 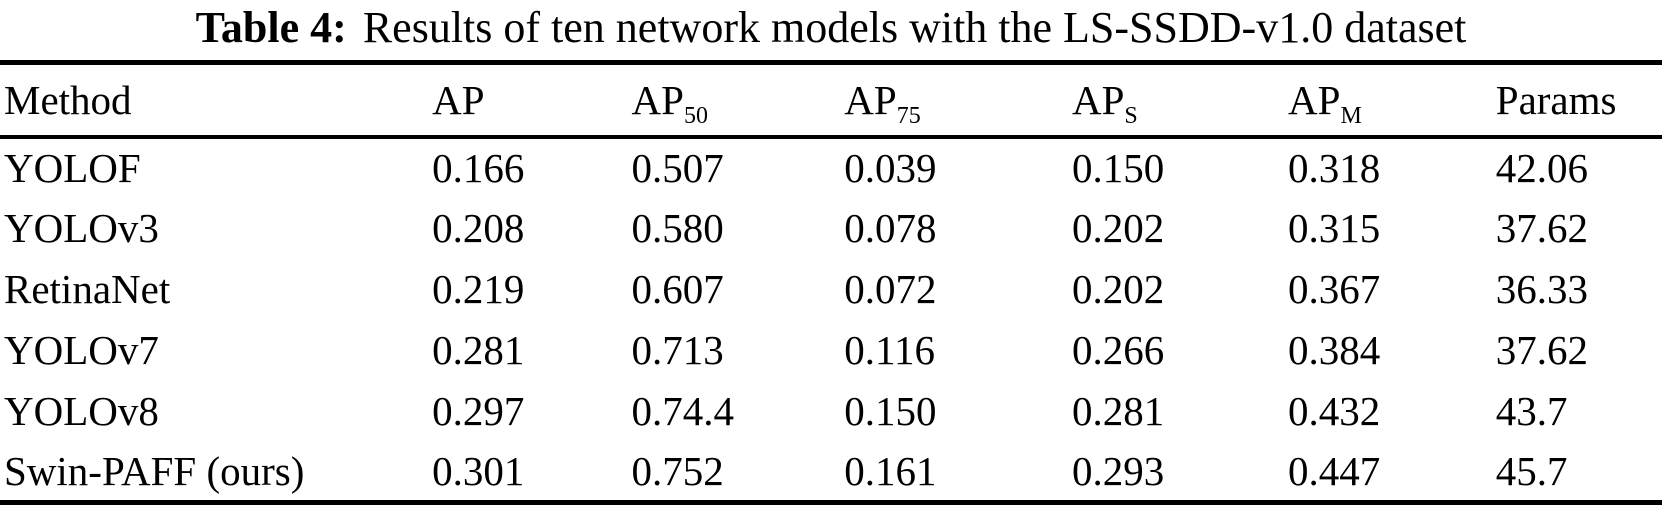 What do you see at coordinates (831, 100) in the screenshot?
I see `header-row: Method AP AP50 AP75 APS APM Params` at bounding box center [831, 100].